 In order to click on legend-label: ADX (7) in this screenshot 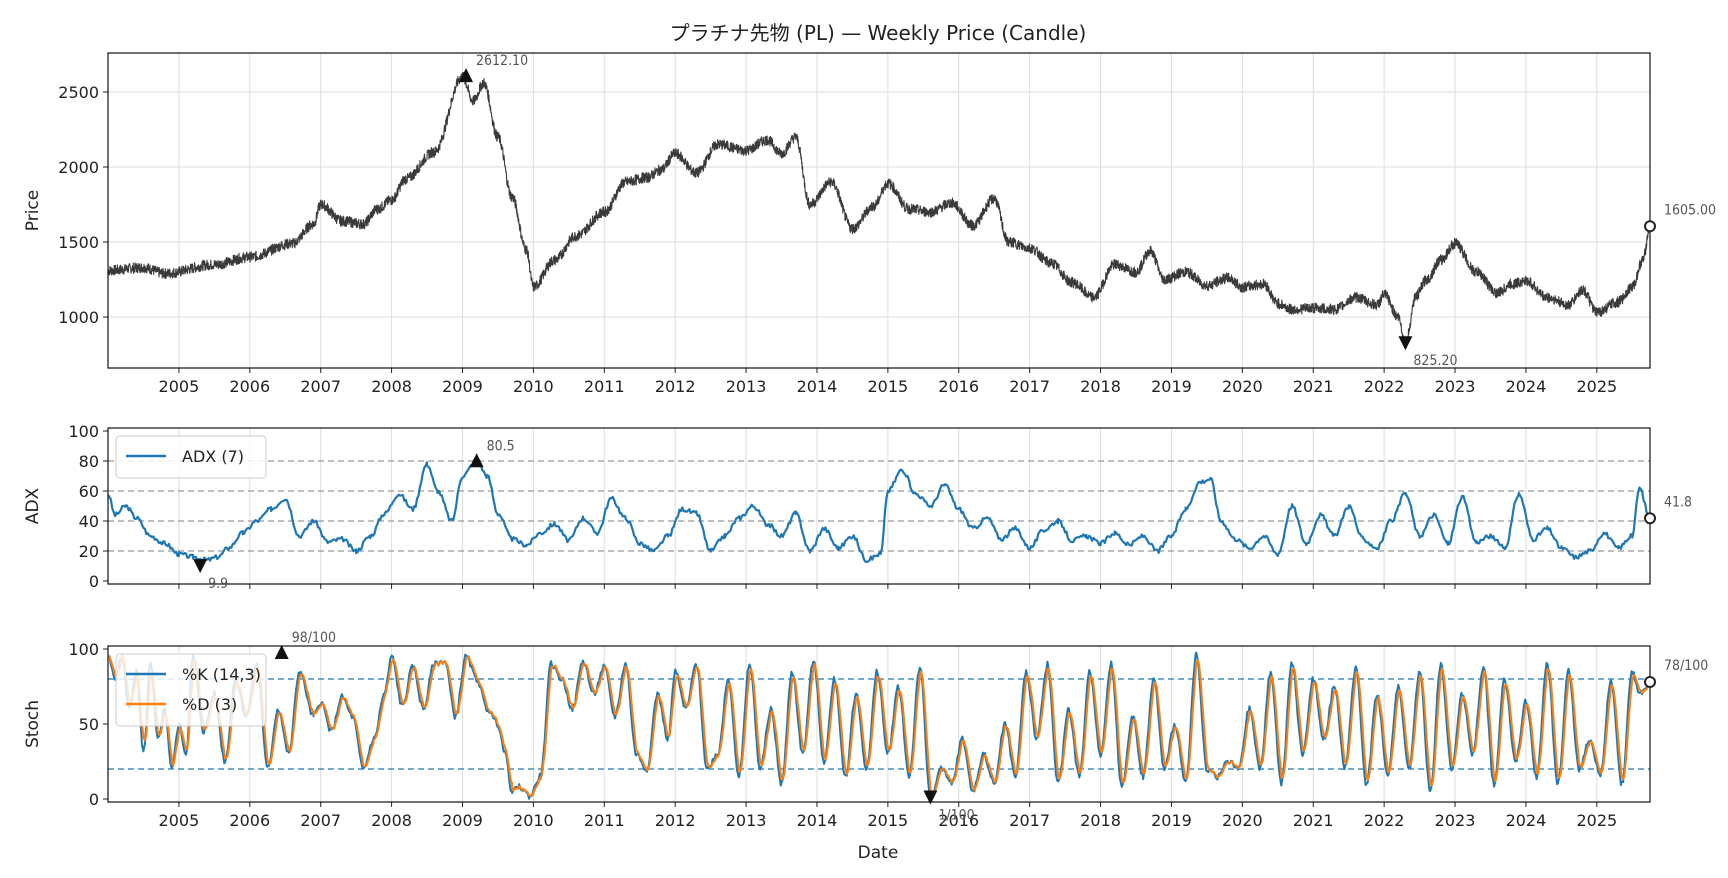, I will do `click(213, 456)`.